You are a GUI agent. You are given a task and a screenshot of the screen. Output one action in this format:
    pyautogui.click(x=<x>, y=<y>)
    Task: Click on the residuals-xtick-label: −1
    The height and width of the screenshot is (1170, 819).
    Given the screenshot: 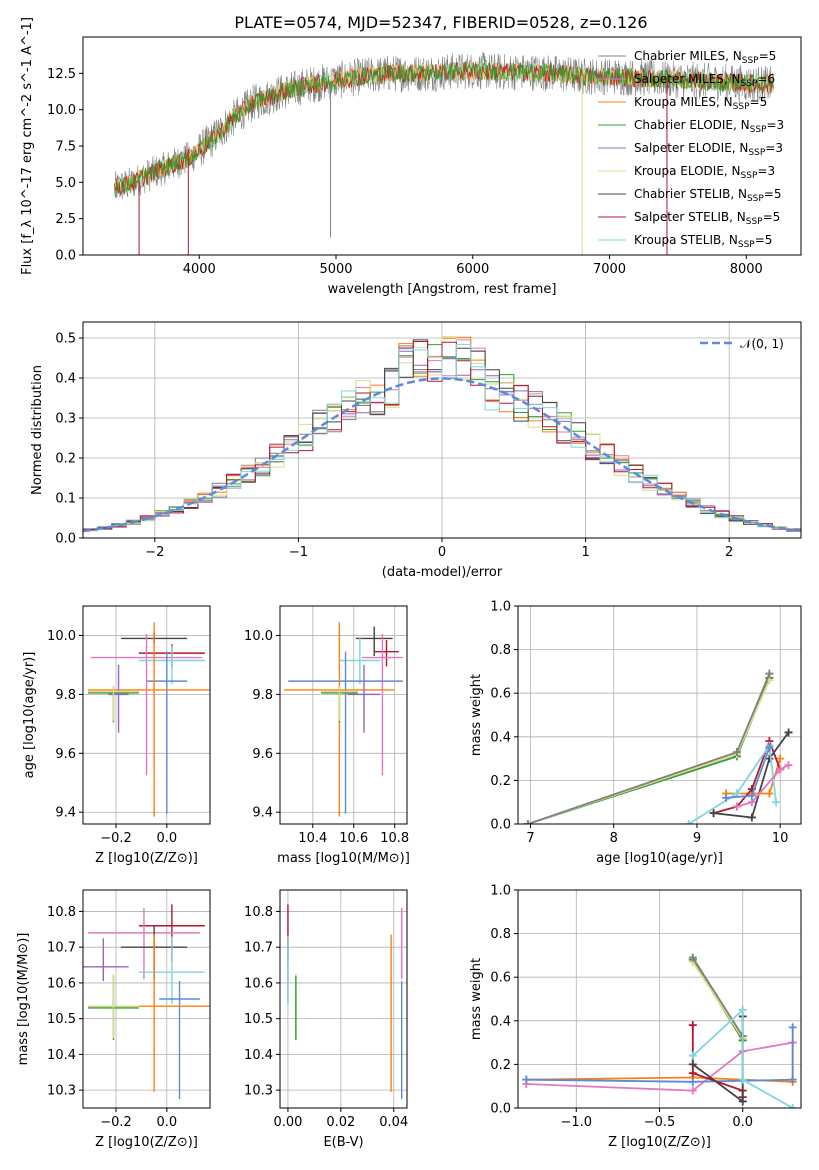 What is the action you would take?
    pyautogui.click(x=298, y=552)
    